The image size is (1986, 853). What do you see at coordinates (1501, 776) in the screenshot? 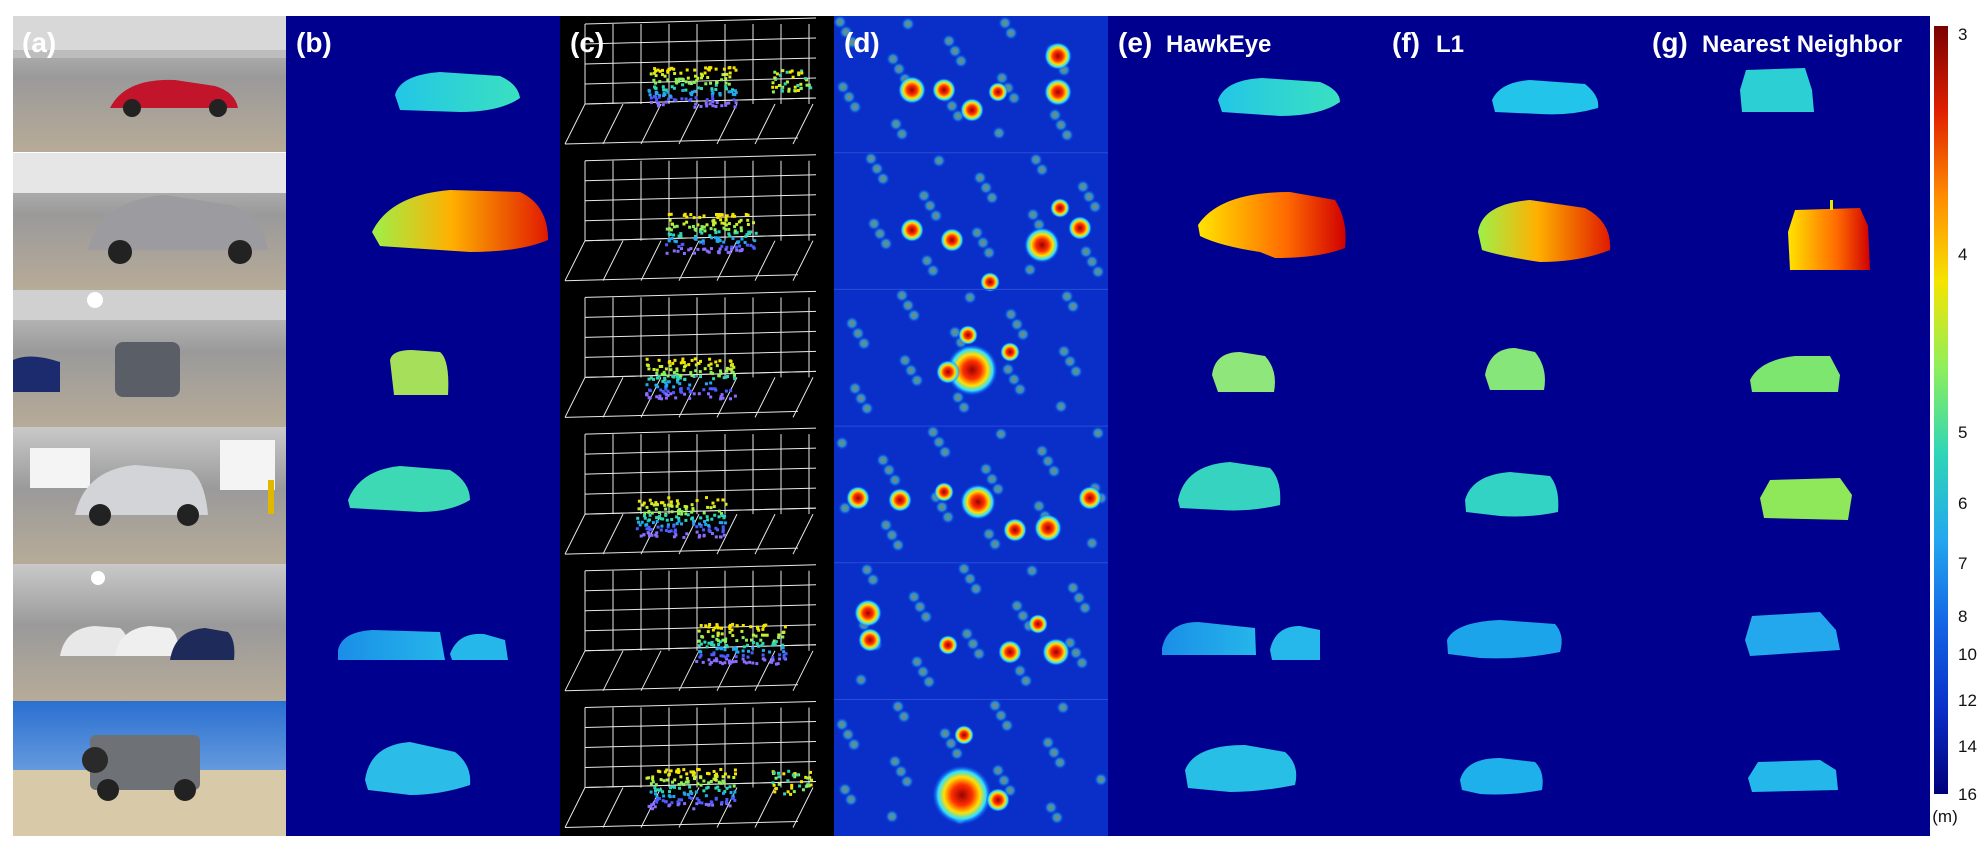
I see `depth-car-f6` at bounding box center [1501, 776].